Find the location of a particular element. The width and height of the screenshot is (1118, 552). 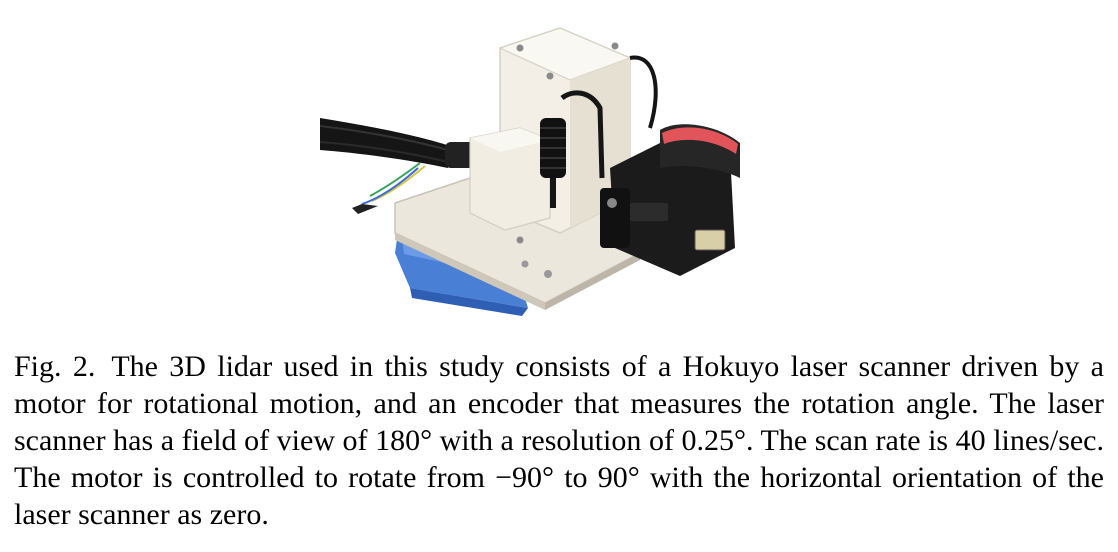

hokuyo-laser-scanner is located at coordinates (670, 200).